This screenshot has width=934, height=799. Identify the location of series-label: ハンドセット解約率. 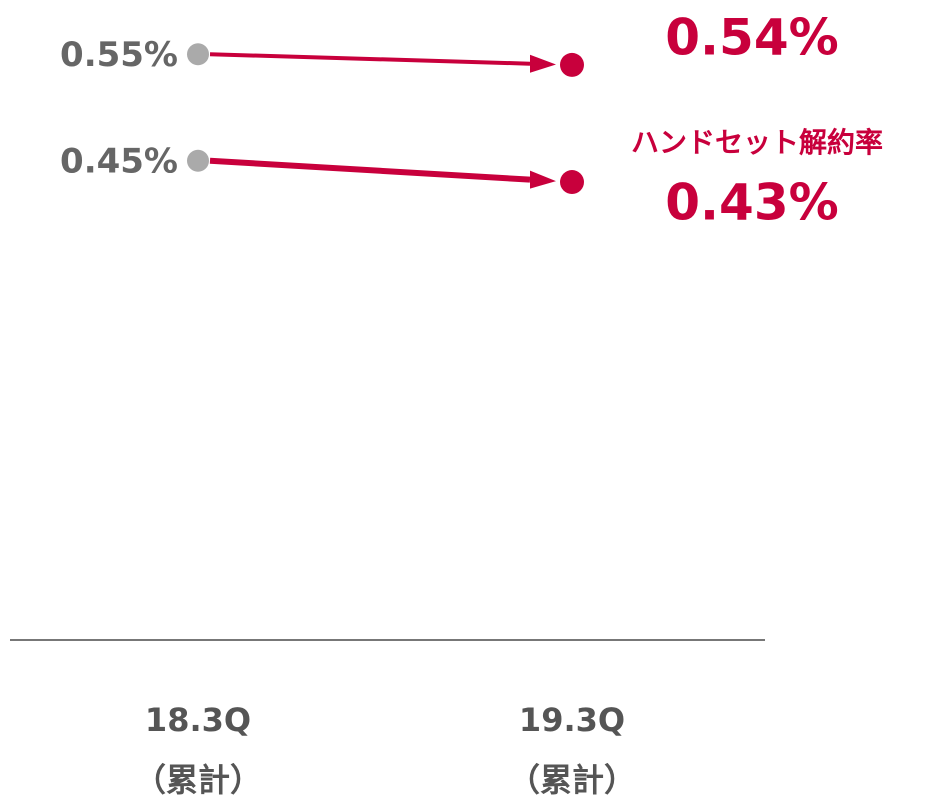
(757, 142).